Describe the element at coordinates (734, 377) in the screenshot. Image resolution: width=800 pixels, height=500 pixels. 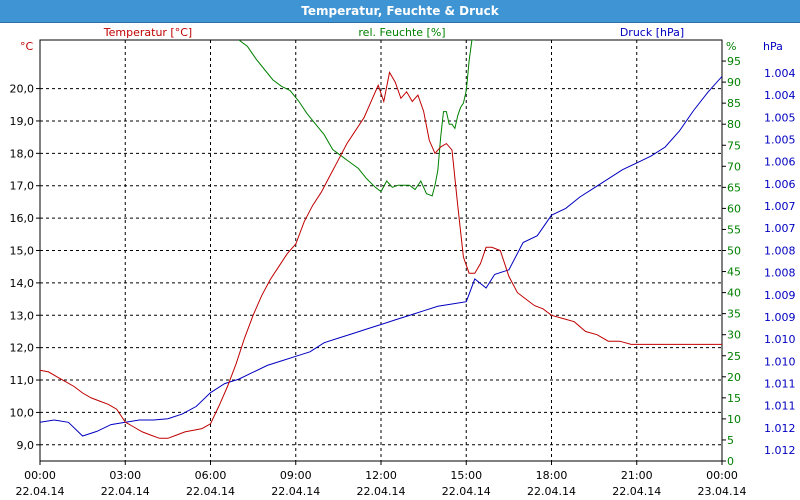
I see `humidity-tick-label: 20` at that location.